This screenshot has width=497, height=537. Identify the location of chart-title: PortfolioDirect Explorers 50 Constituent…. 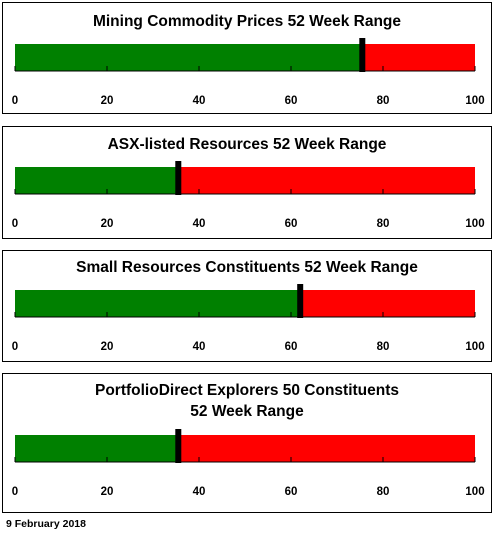
(247, 390).